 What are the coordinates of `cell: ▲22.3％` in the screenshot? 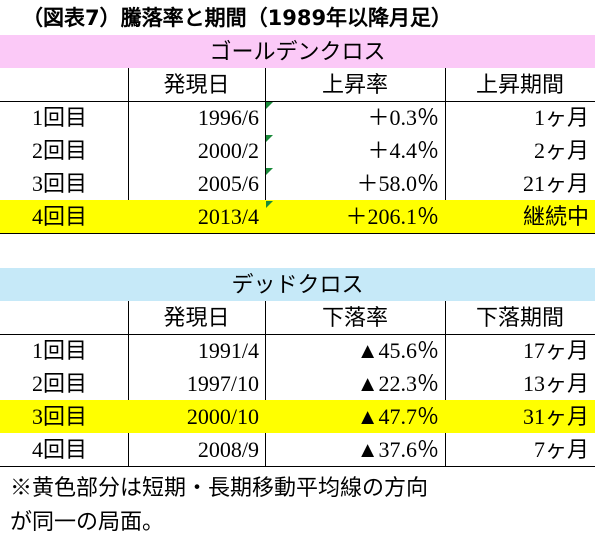 It's located at (397, 383).